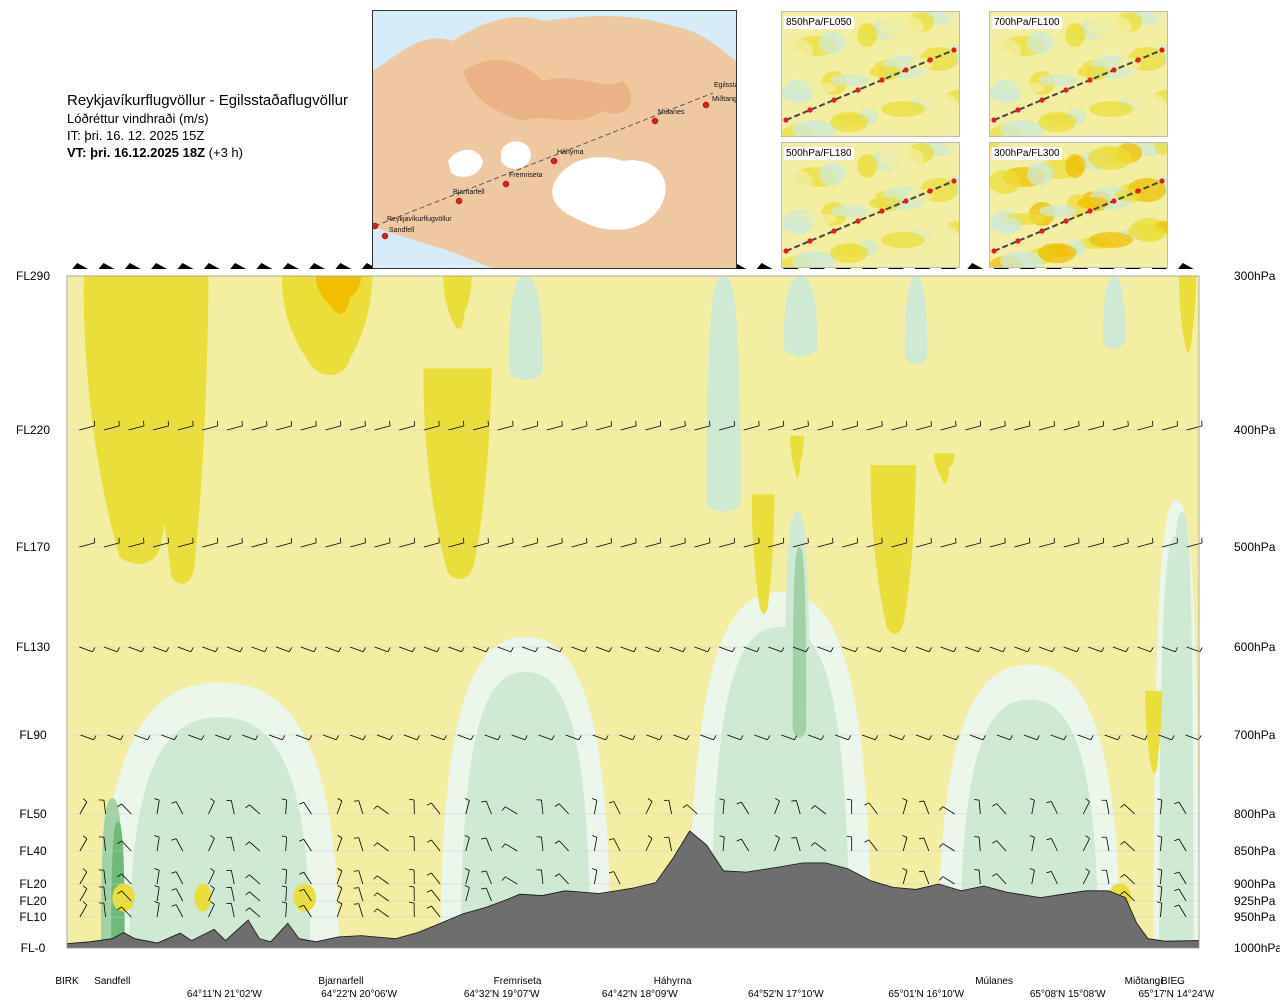  Describe the element at coordinates (633, 889) in the screenshot. I see `terrain-fill` at that location.